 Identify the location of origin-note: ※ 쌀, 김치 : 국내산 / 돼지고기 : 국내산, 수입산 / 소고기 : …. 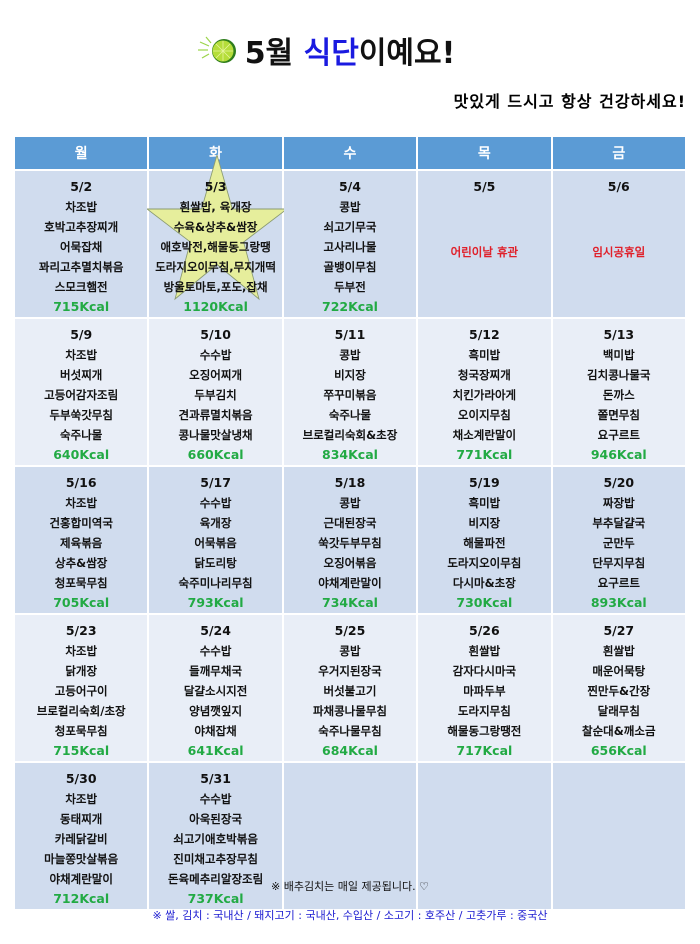
(350, 915).